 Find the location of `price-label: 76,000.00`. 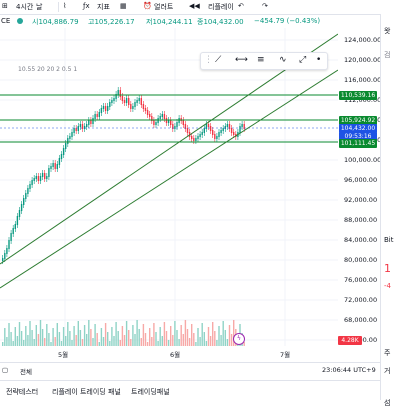

price-label: 76,000.00 is located at coordinates (361, 280).